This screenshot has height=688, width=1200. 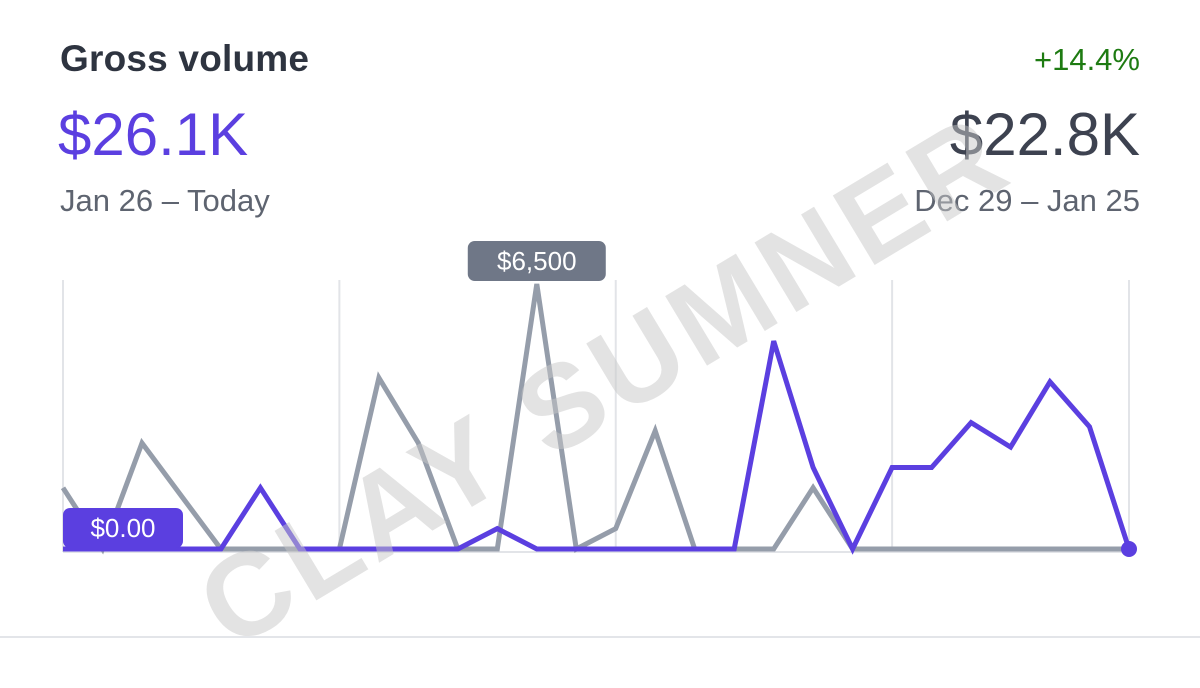 What do you see at coordinates (1027, 200) in the screenshot?
I see `previous-range: Dec 29 – Jan 25` at bounding box center [1027, 200].